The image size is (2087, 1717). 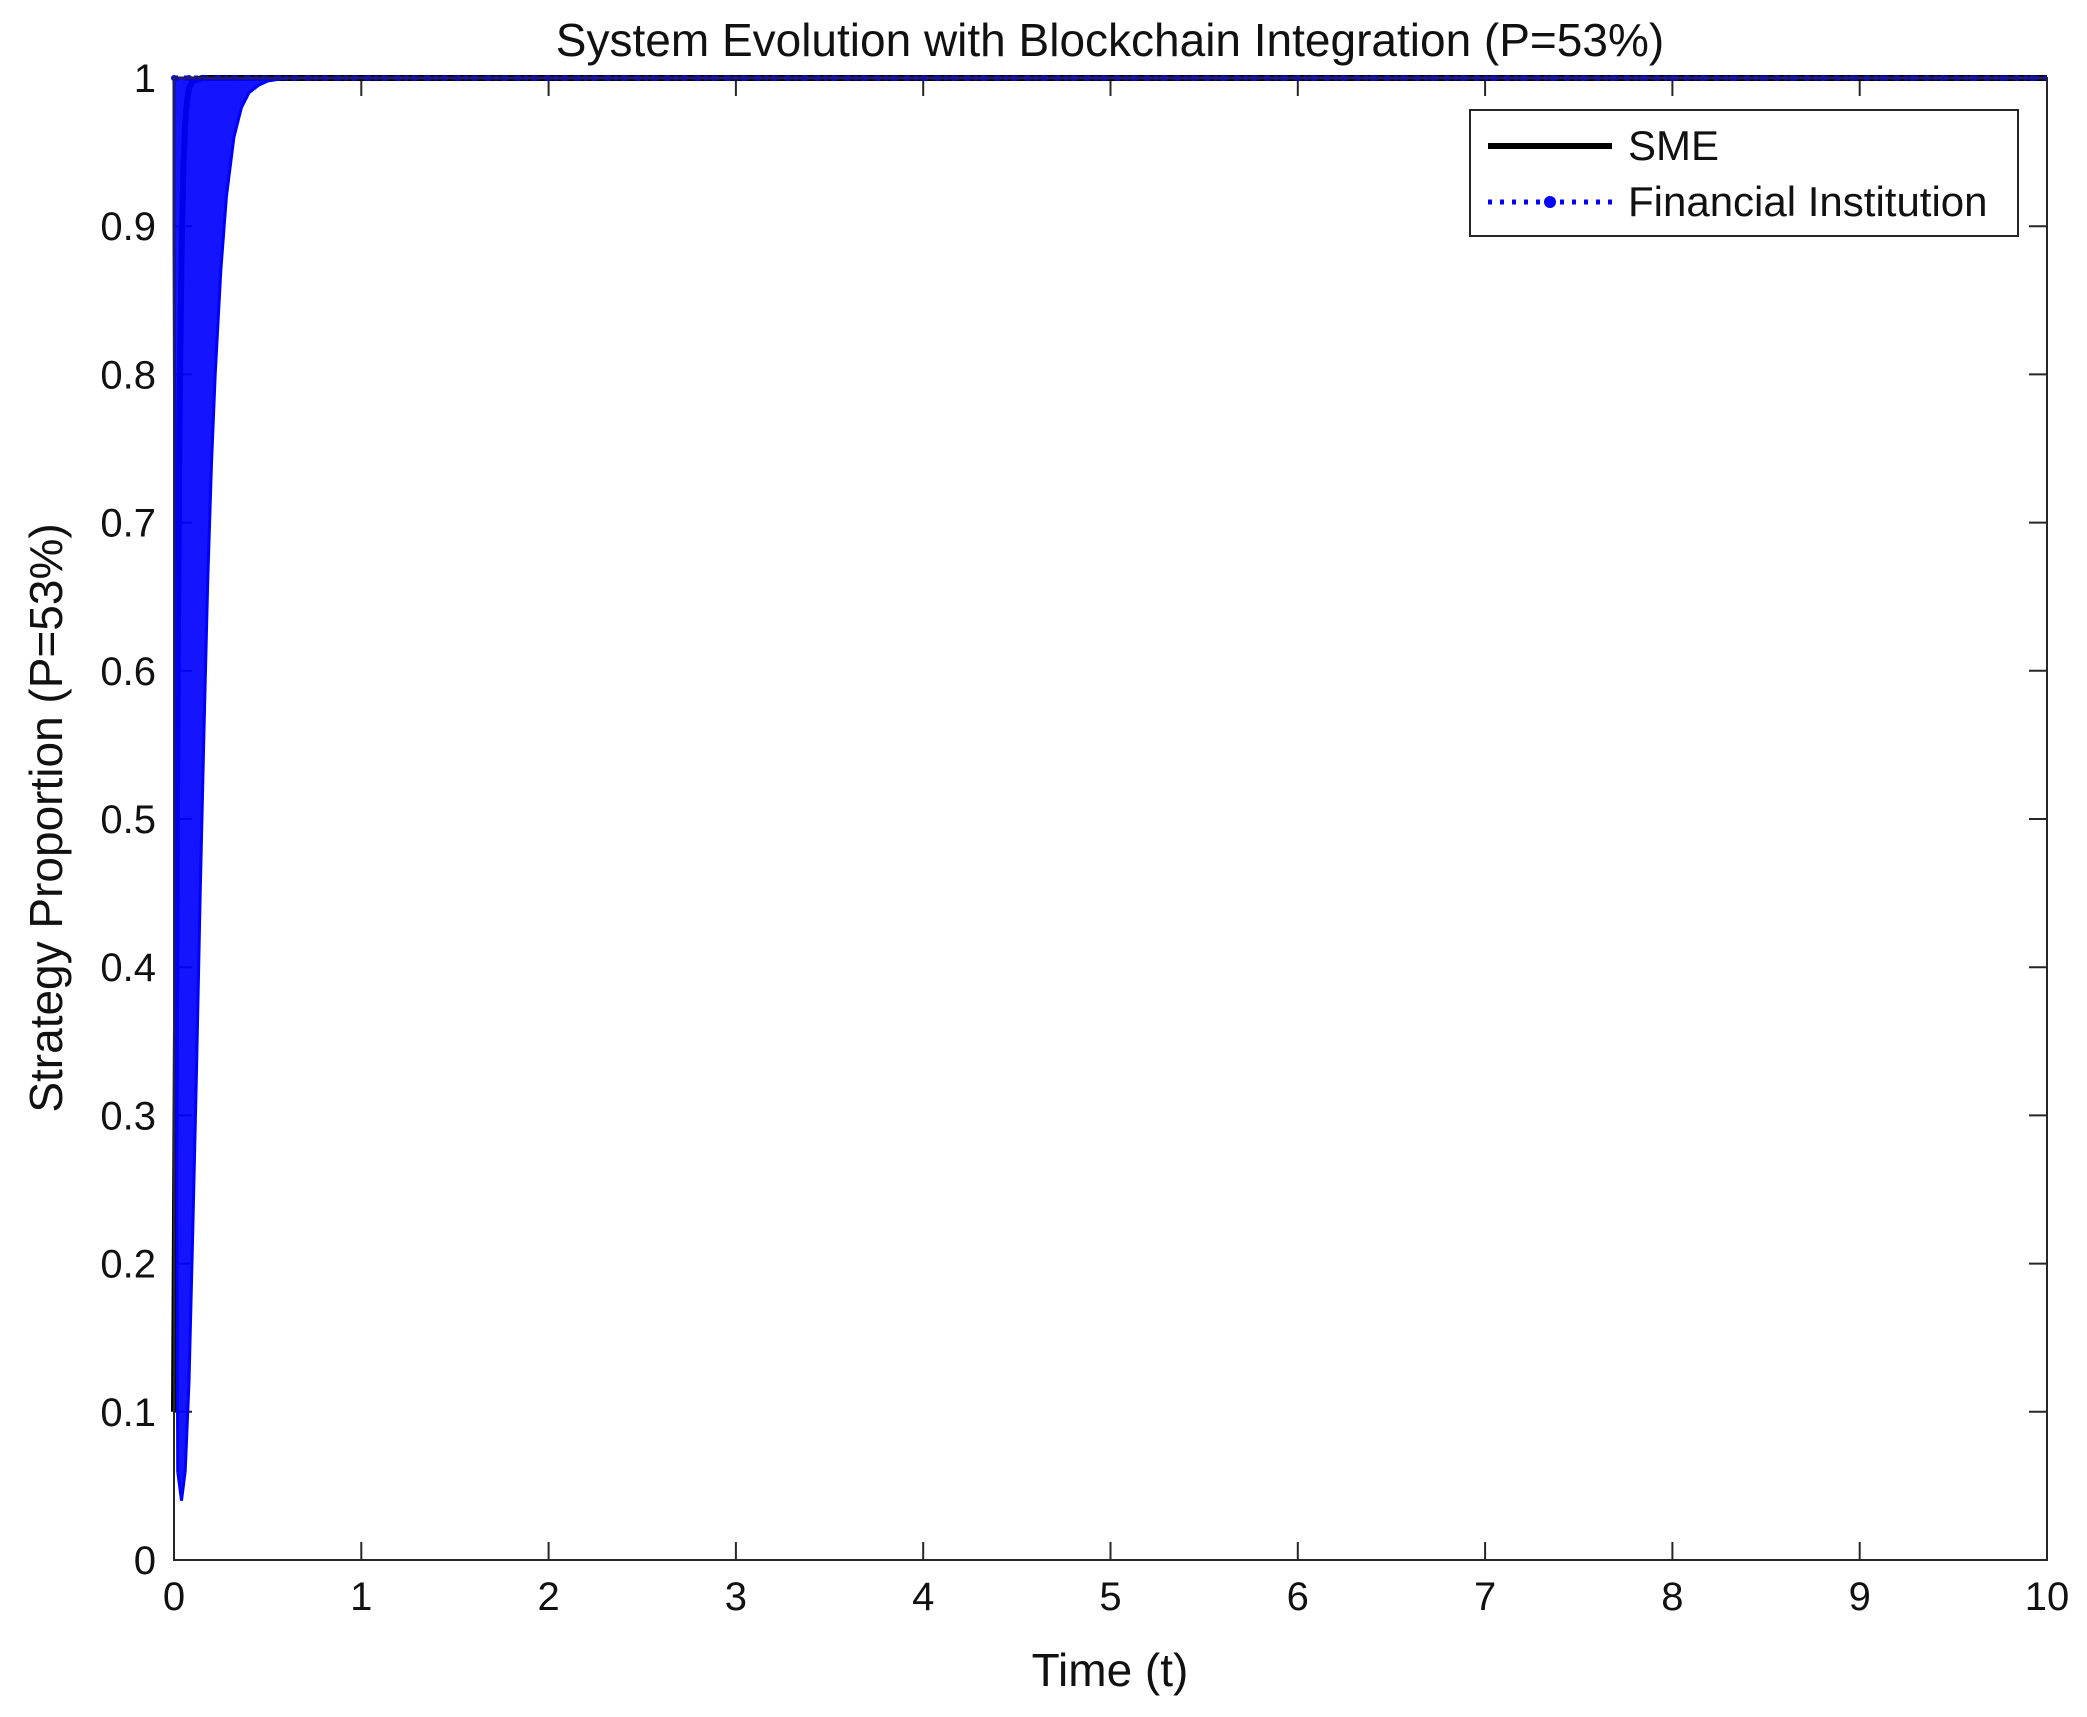 What do you see at coordinates (1808, 201) in the screenshot?
I see `legend-label: Financial Institution` at bounding box center [1808, 201].